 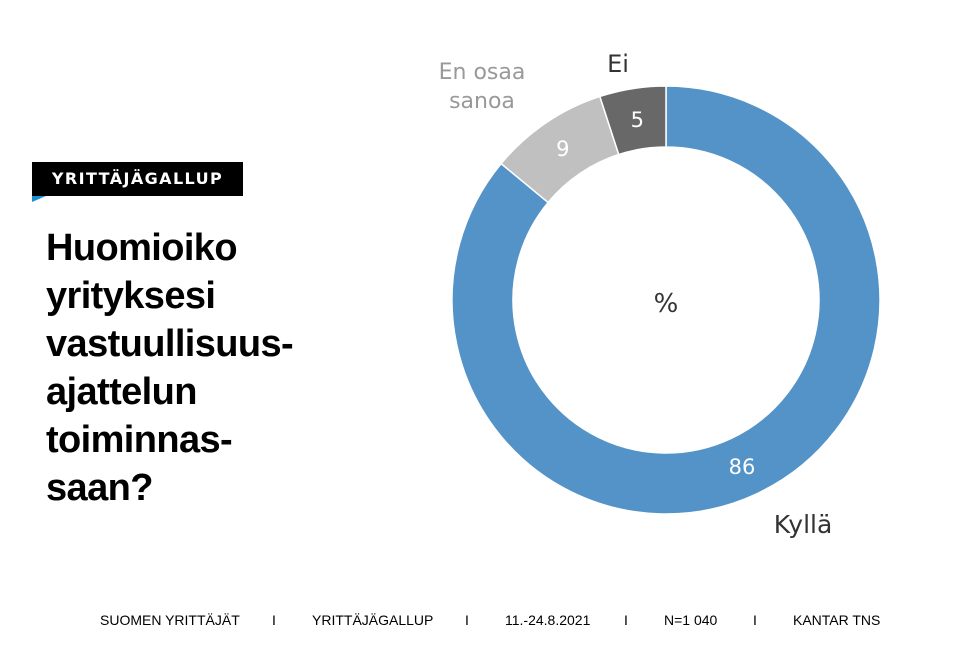 What do you see at coordinates (637, 120) in the screenshot?
I see `slice-value-label: 5` at bounding box center [637, 120].